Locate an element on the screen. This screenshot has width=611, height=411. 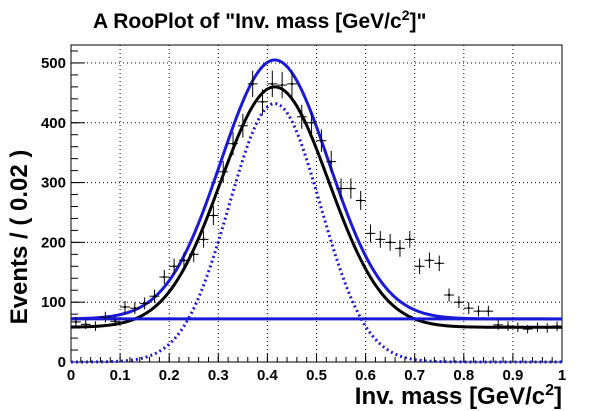
y-tick-label: 0 is located at coordinates (62, 362).